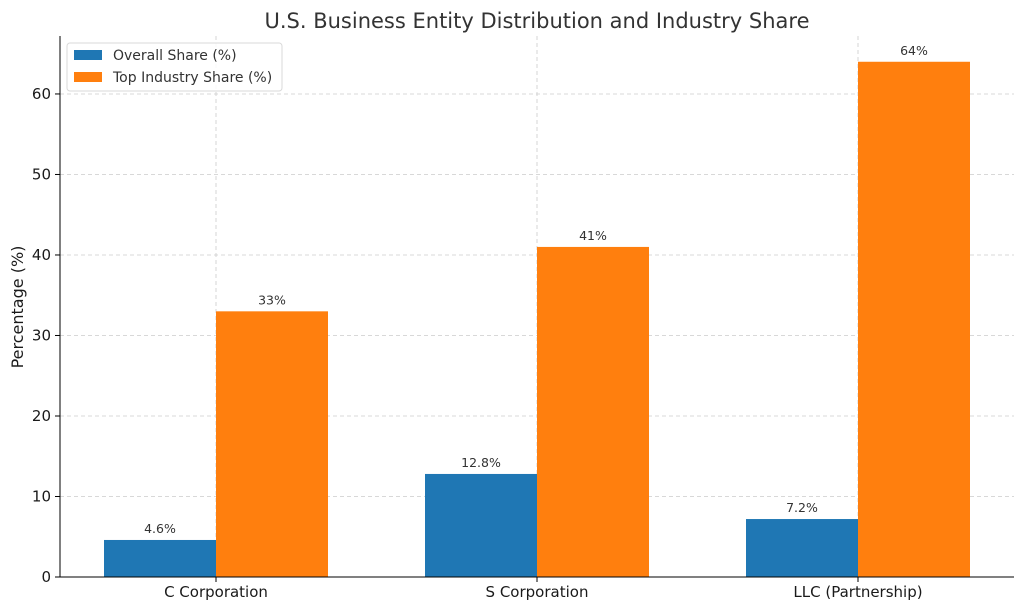  Describe the element at coordinates (41, 94) in the screenshot. I see `y-tick-label: 60` at that location.